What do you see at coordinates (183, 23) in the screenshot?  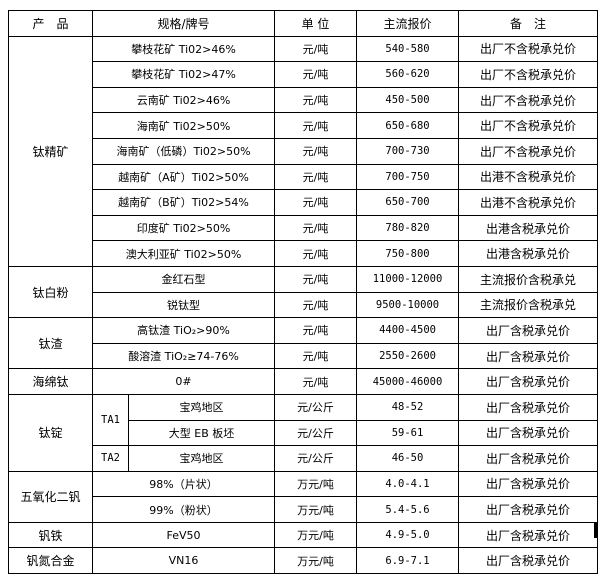 I see `header-spec: 规格/牌号` at bounding box center [183, 23].